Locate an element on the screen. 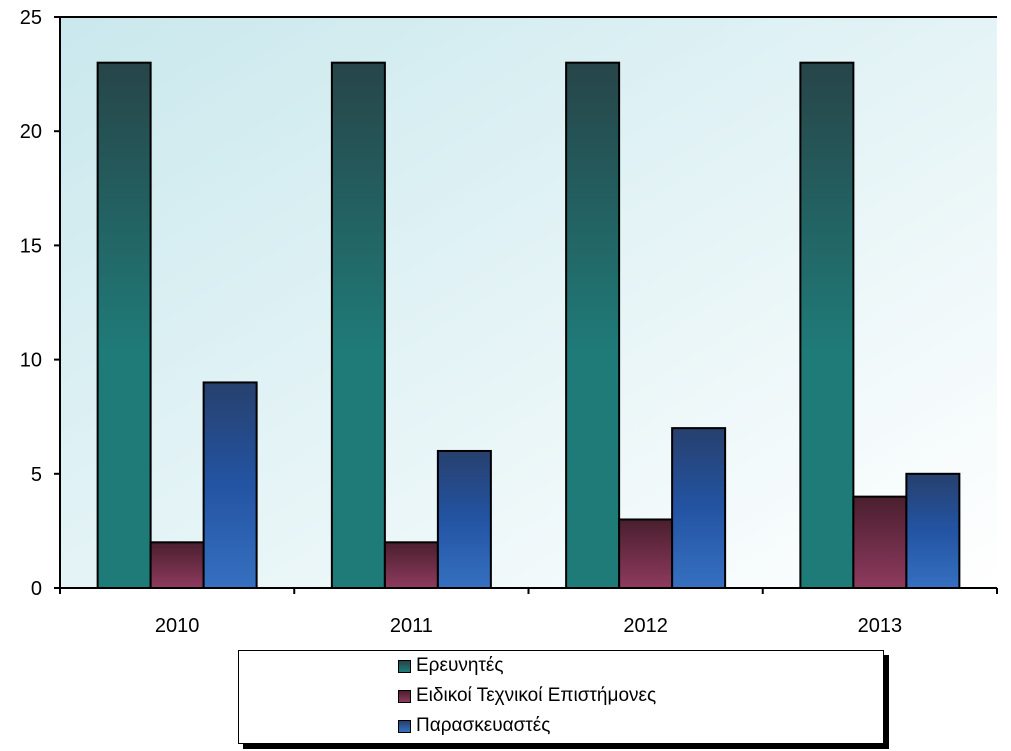  bar-series-2-2012 is located at coordinates (646, 553).